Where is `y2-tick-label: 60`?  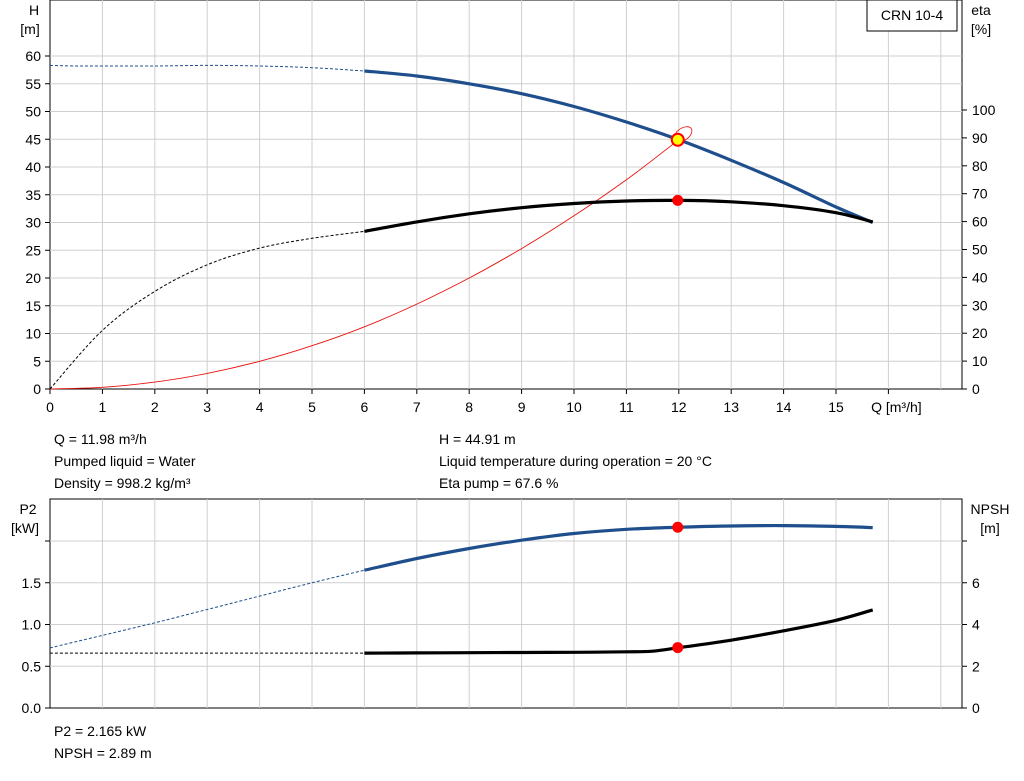
y2-tick-label: 60 is located at coordinates (980, 222).